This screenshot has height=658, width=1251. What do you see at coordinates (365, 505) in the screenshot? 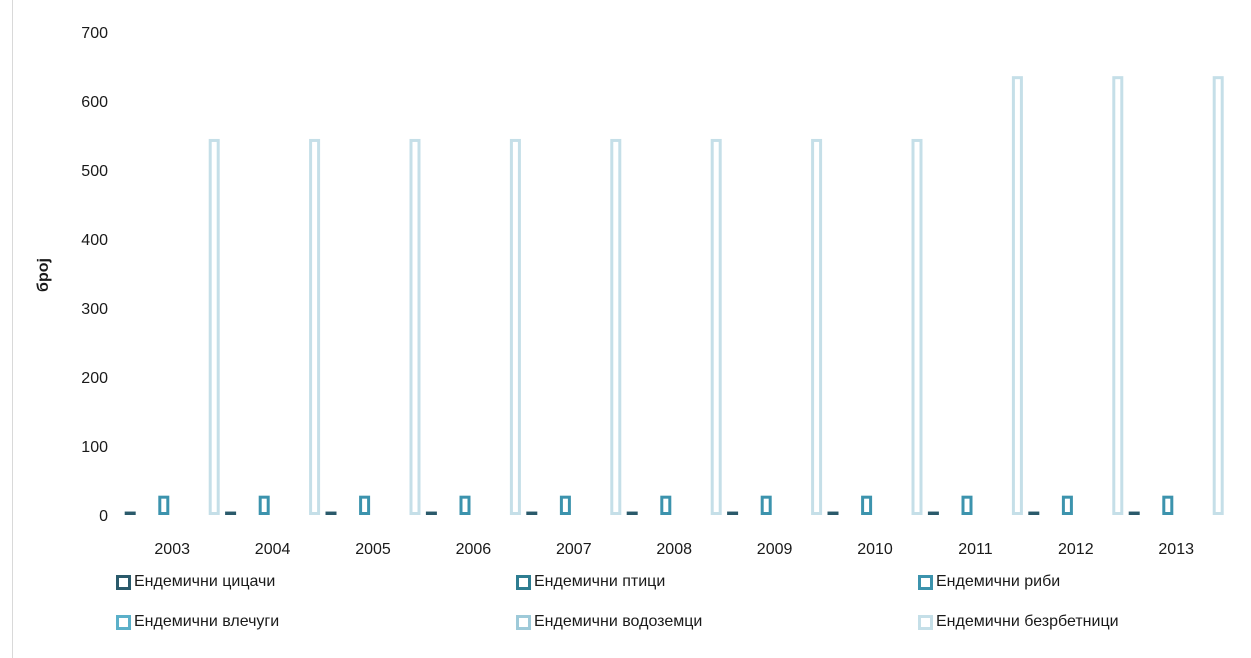
I see `bar-Ендемични-риби-2005` at bounding box center [365, 505].